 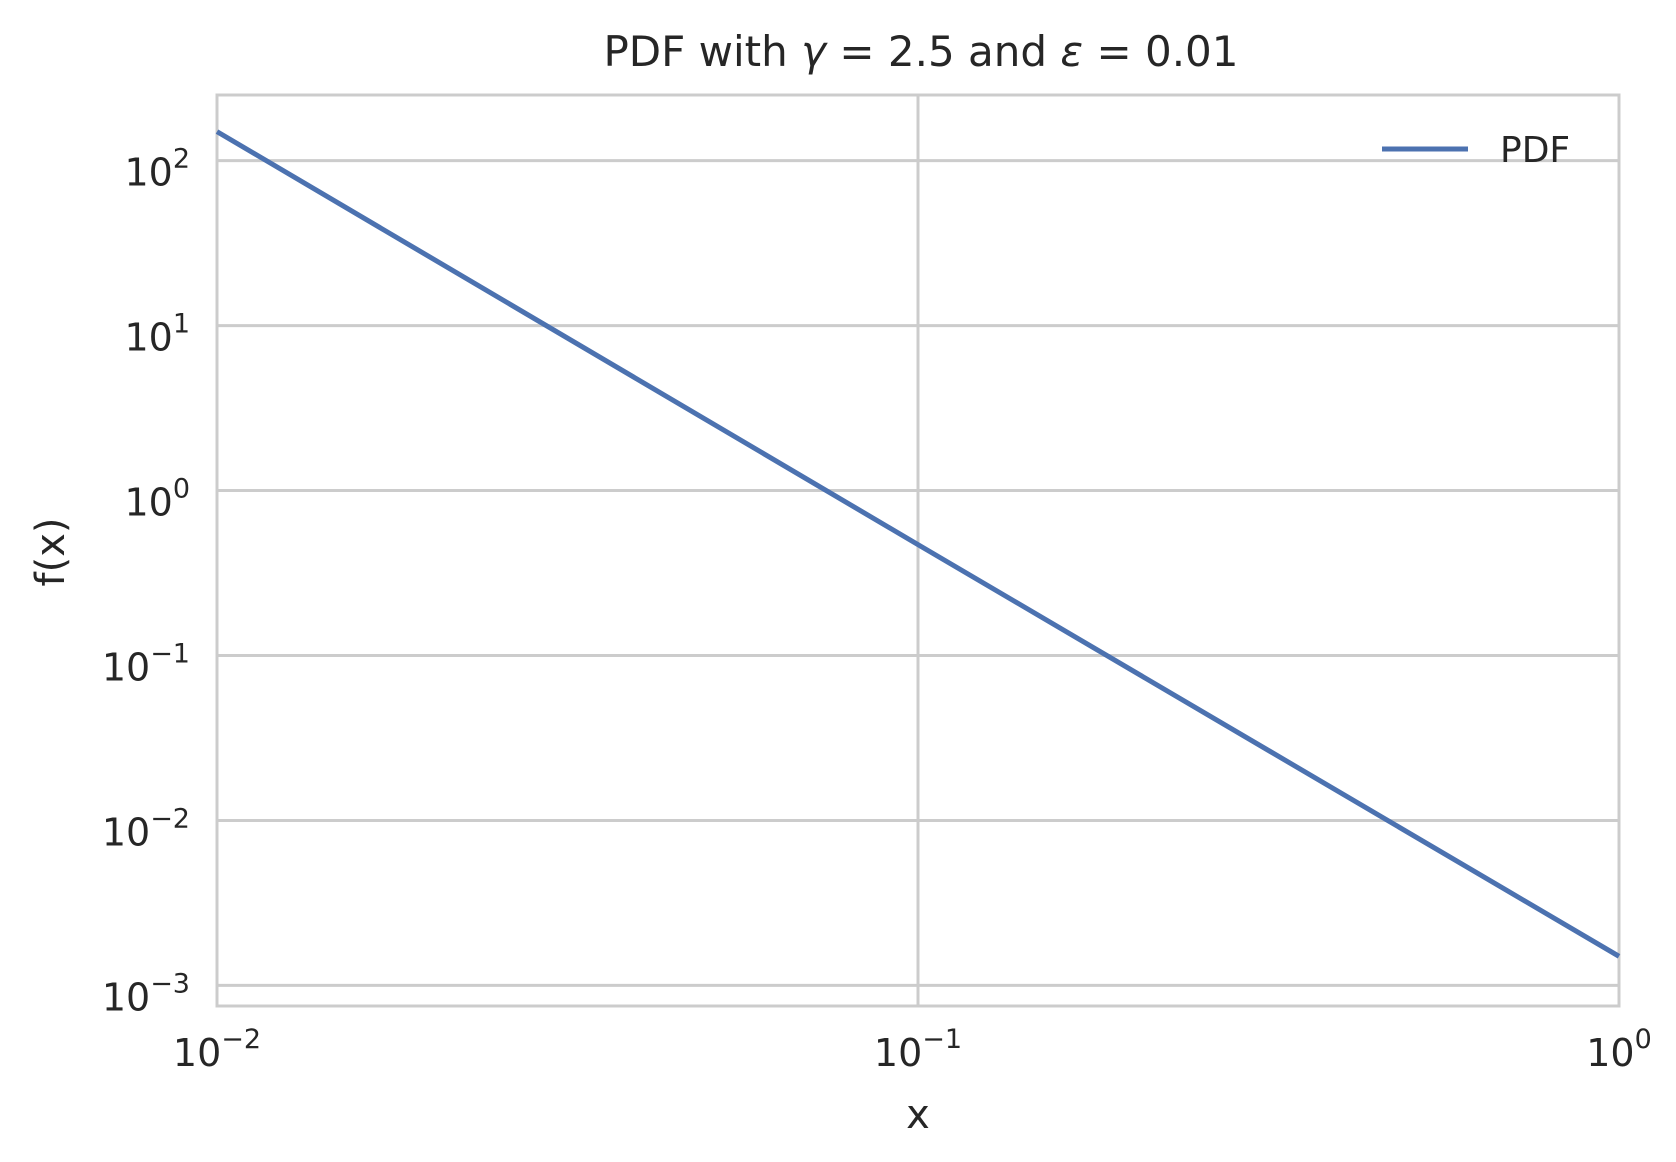 I want to click on x-tick-label: 10⁻¹, so click(x=918, y=1049).